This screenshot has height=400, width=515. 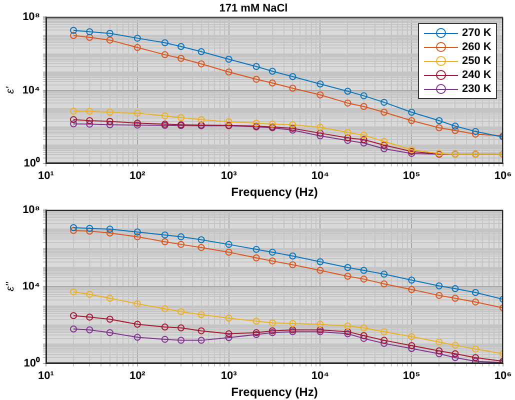 What do you see at coordinates (477, 61) in the screenshot?
I see `legend-label: 250 K` at bounding box center [477, 61].